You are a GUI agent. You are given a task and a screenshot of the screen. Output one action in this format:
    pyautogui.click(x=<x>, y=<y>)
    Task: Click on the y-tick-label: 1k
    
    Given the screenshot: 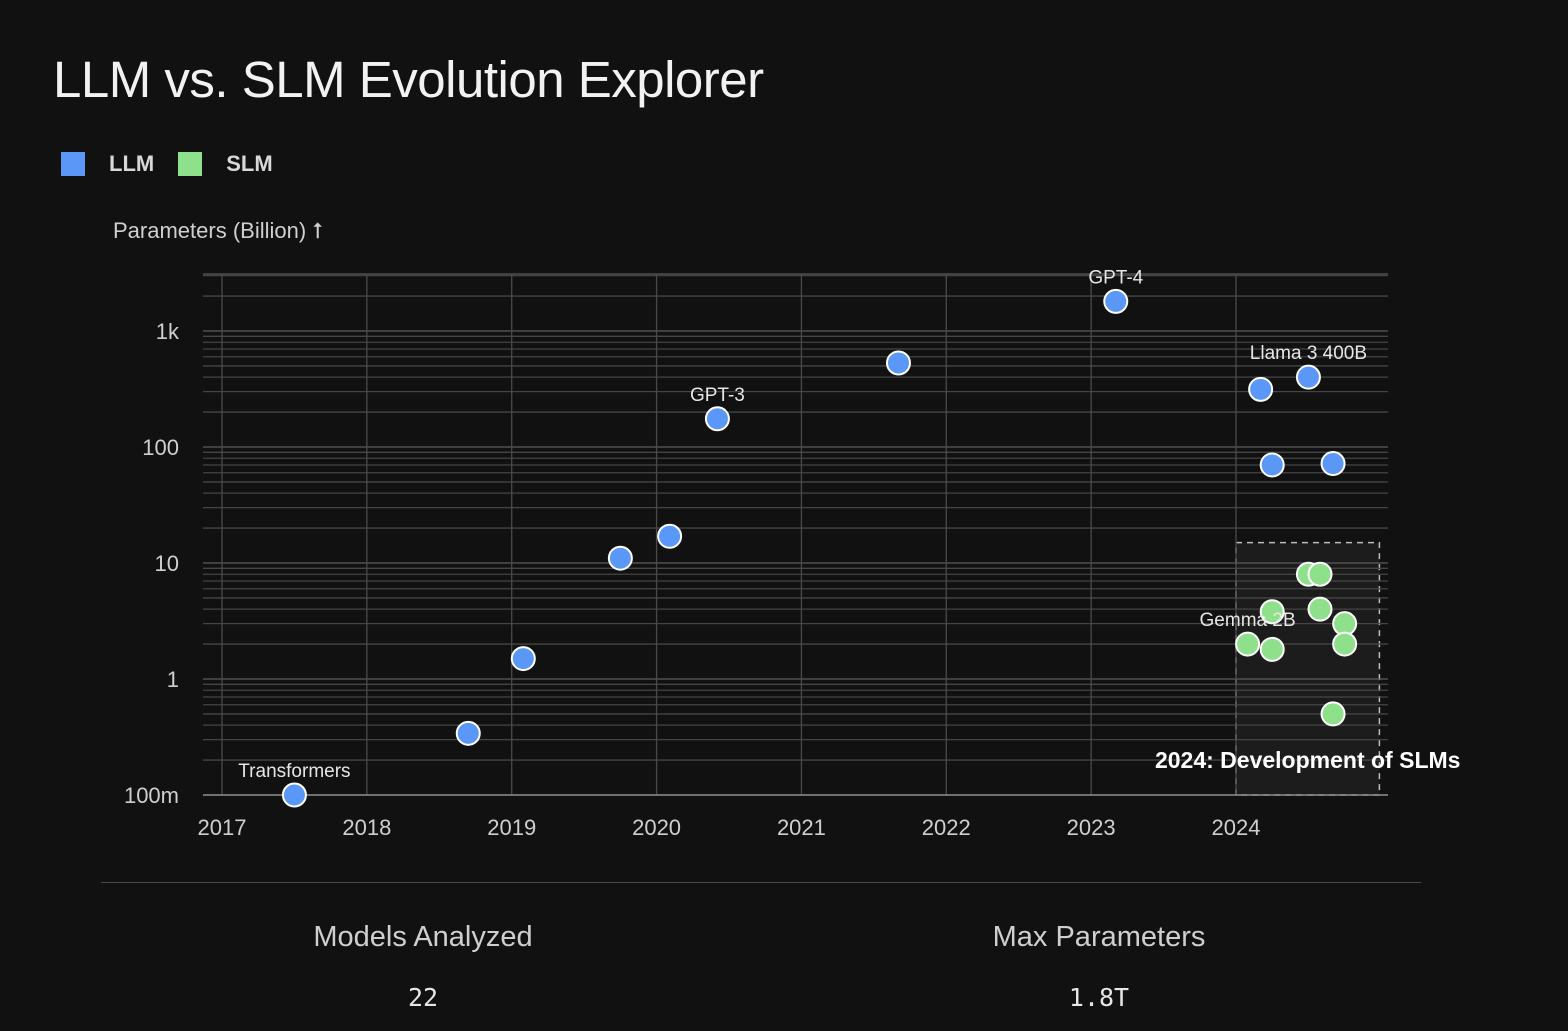 What is the action you would take?
    pyautogui.click(x=168, y=331)
    